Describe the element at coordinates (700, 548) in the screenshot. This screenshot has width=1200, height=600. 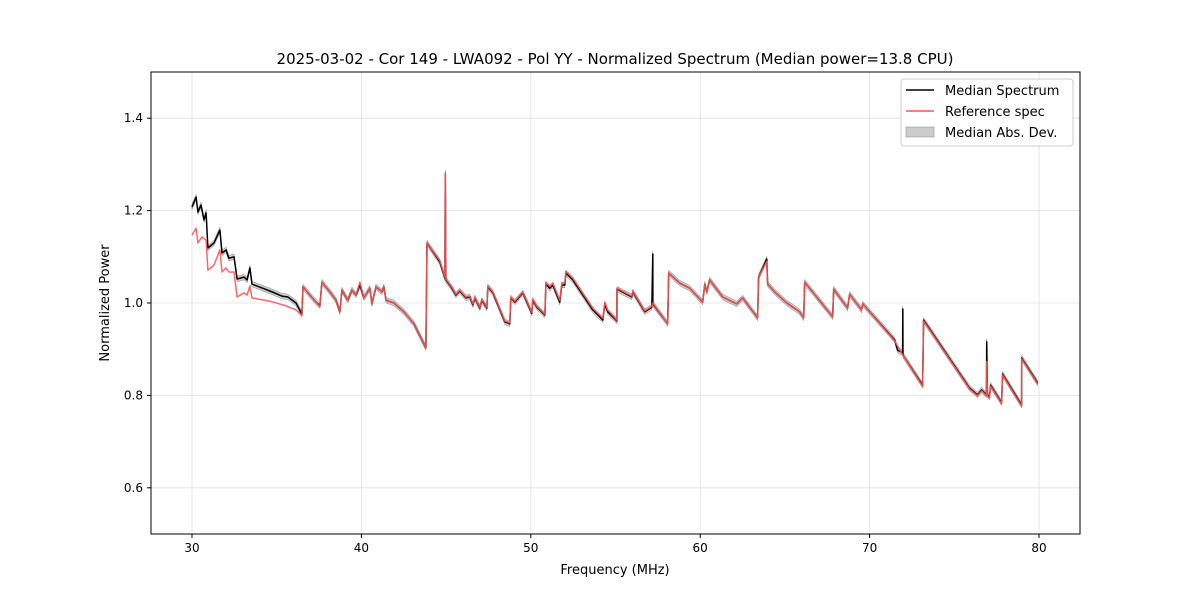
I see `x-tick-label: 60` at that location.